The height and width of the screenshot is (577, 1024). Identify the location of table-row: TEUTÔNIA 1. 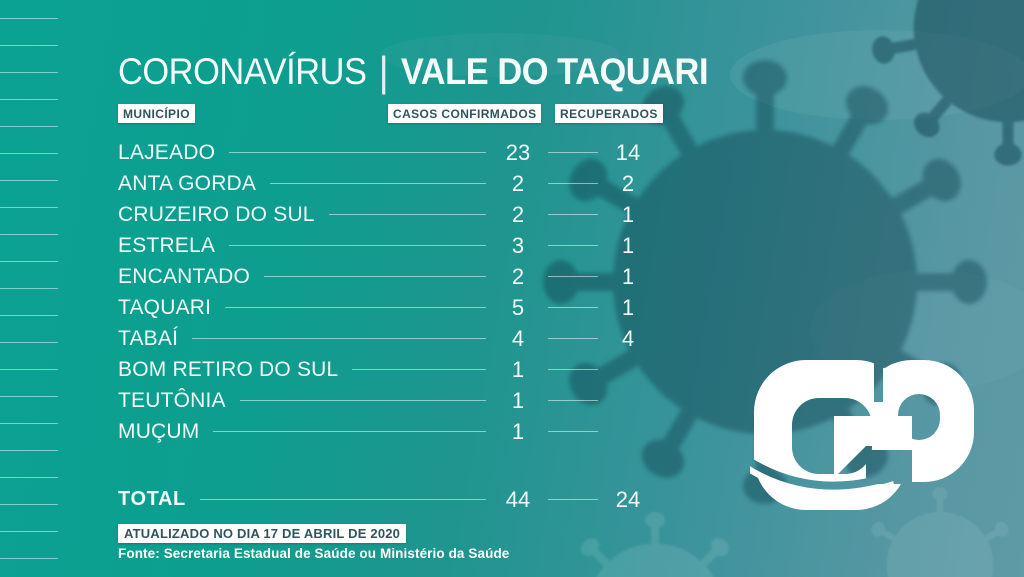
(384, 400).